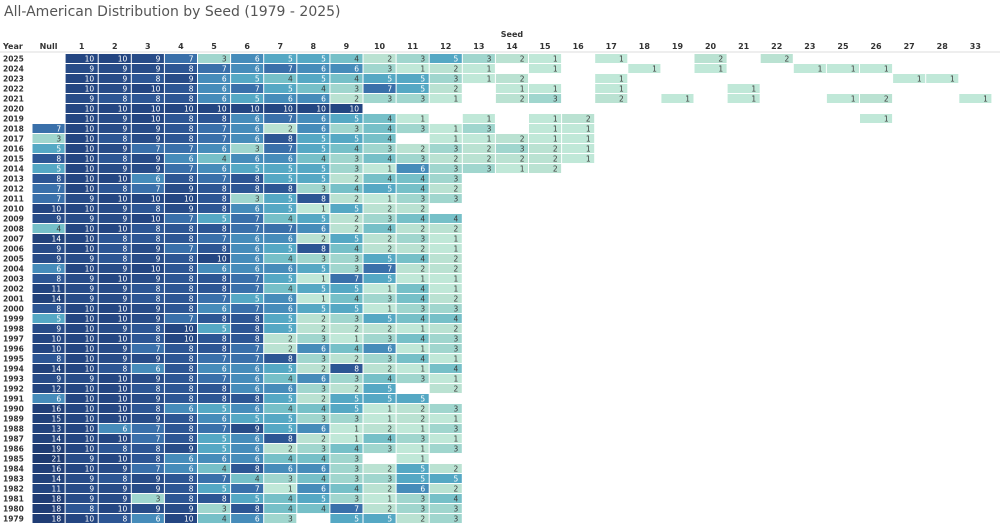 Image resolution: width=1000 pixels, height=531 pixels. What do you see at coordinates (323, 288) in the screenshot?
I see `cell-label: 5` at bounding box center [323, 288].